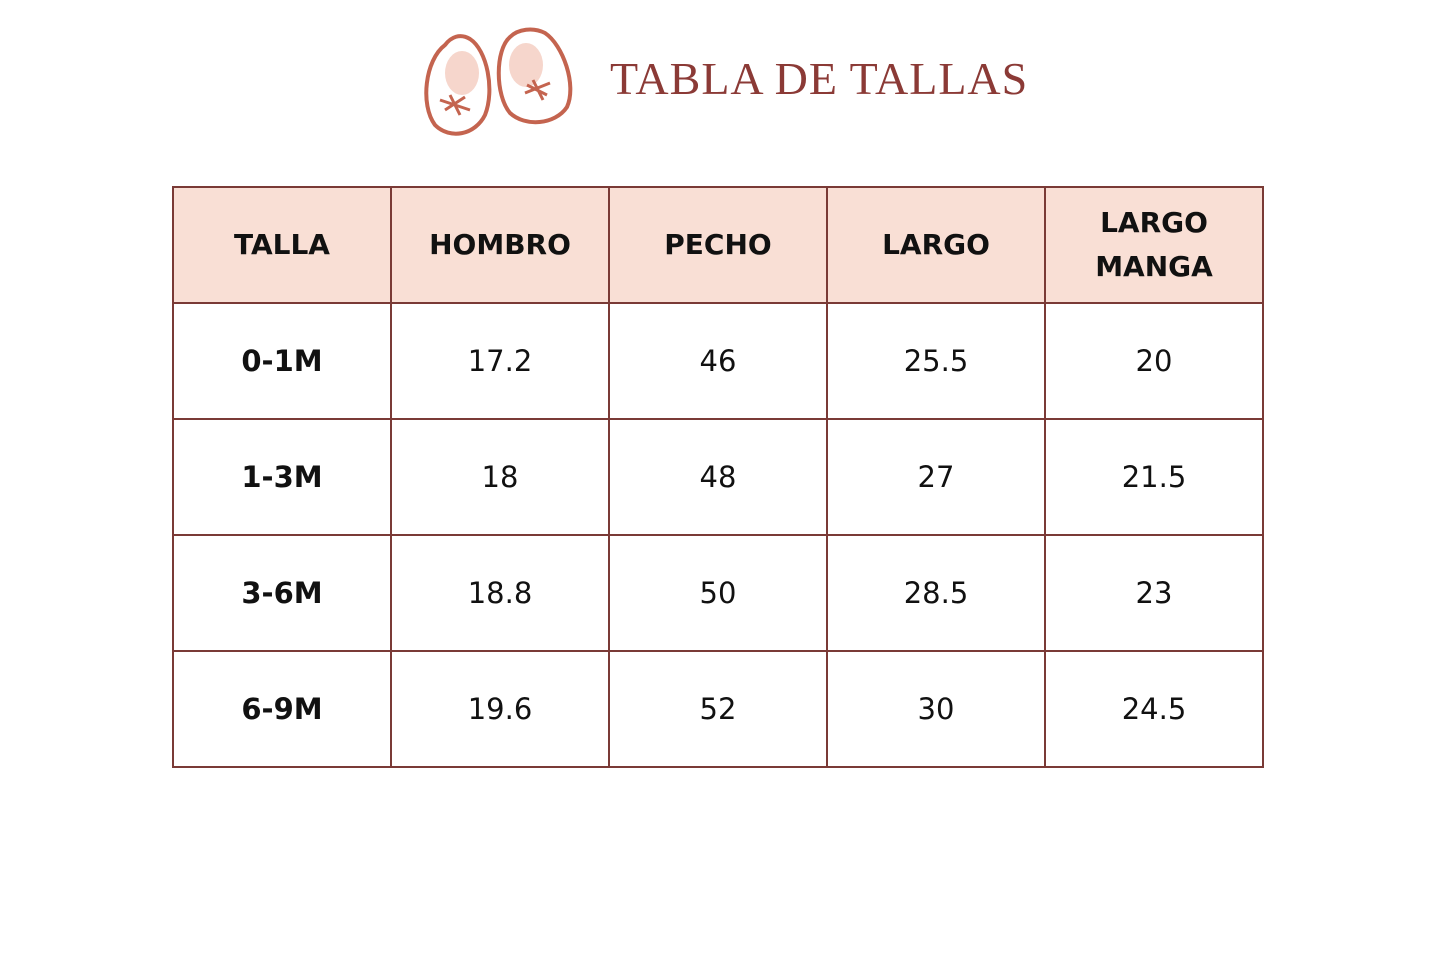  Describe the element at coordinates (282, 709) in the screenshot. I see `size-cell: 6-9M` at that location.